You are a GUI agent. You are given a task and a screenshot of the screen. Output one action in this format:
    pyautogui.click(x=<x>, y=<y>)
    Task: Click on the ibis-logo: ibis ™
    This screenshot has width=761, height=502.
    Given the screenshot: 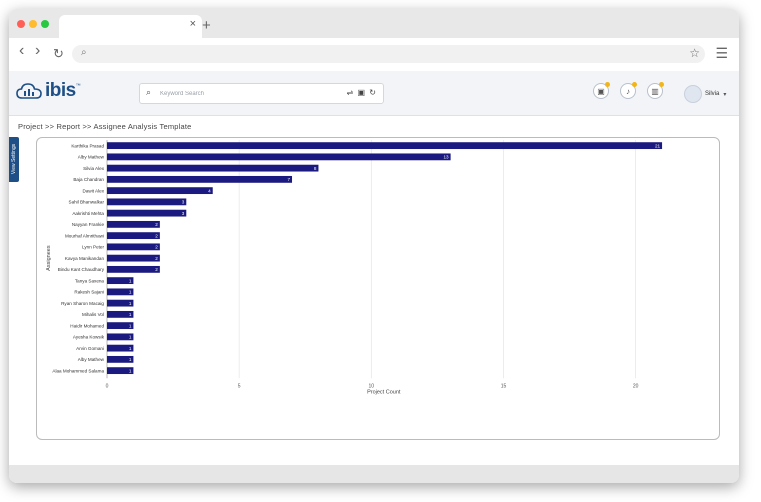 What is the action you would take?
    pyautogui.click(x=48, y=91)
    